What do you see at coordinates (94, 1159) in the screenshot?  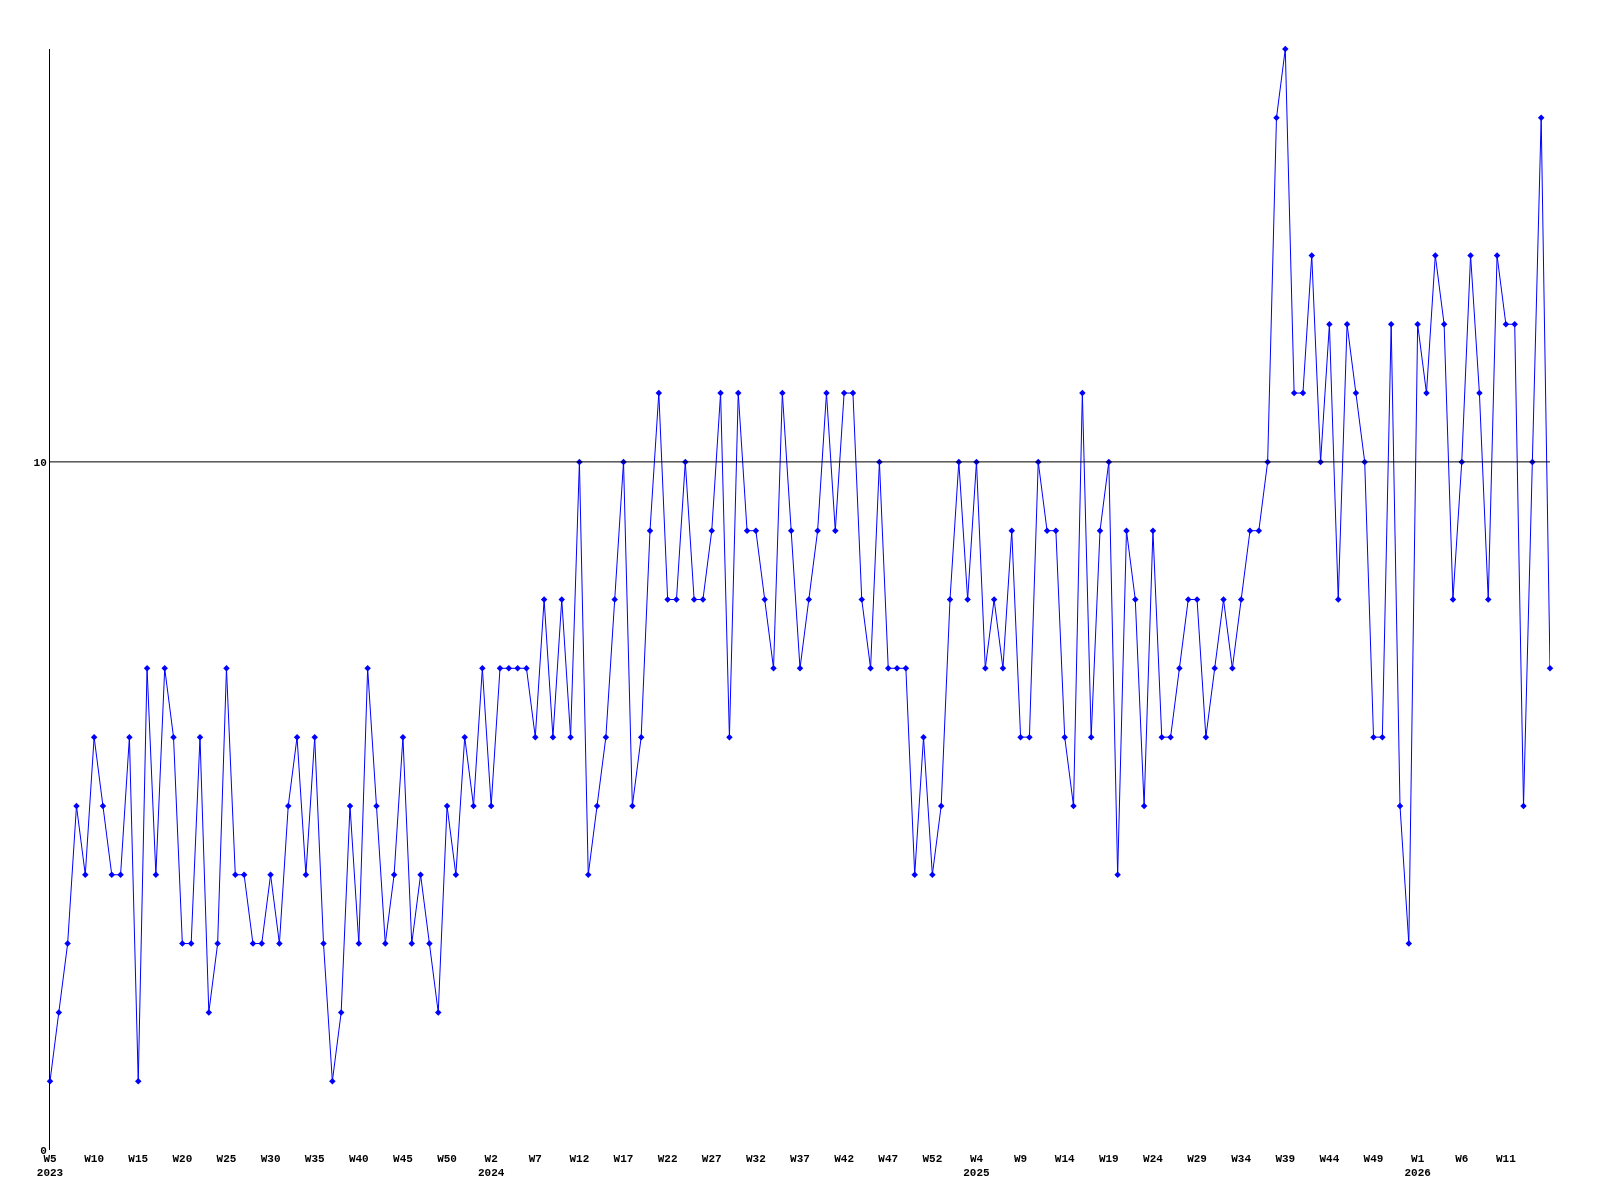 I see `x-tick-label: W10` at bounding box center [94, 1159].